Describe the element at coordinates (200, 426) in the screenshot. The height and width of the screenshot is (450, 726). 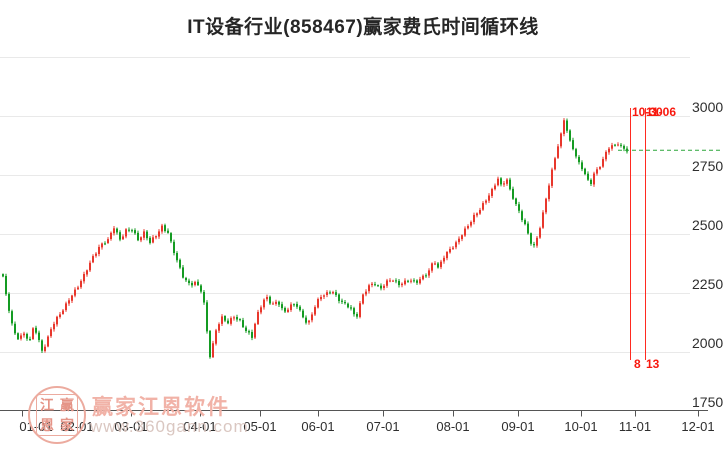
I see `x-axis-label-04-01: 04-01` at that location.